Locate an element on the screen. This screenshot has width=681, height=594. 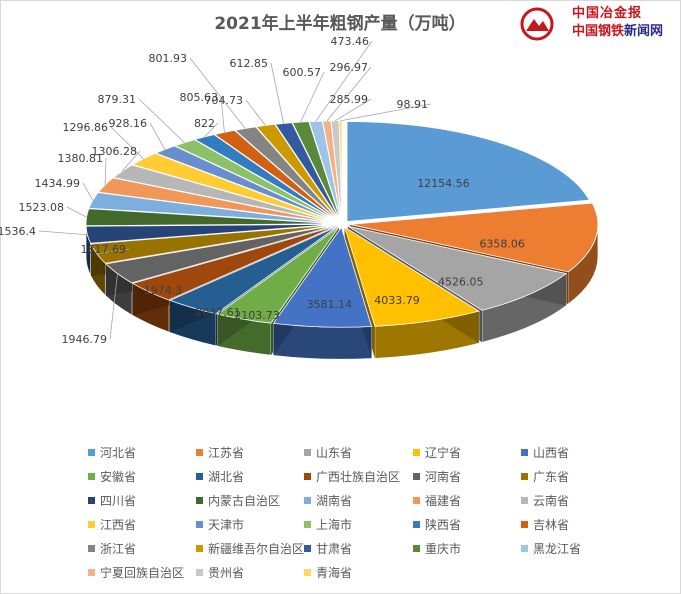
slice-22-leader-line is located at coordinates (255, 112).